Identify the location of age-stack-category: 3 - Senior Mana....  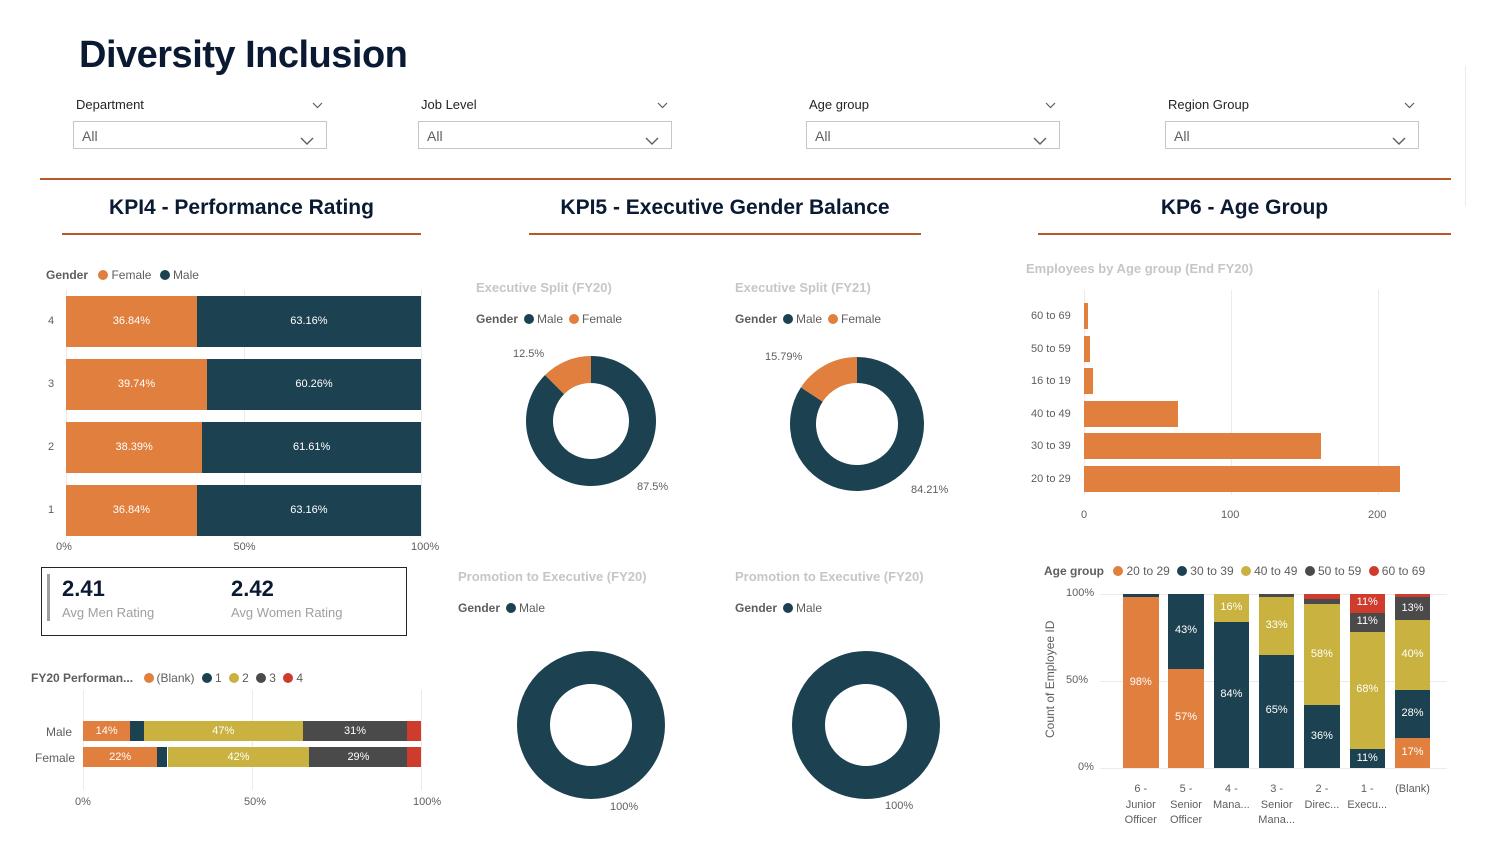
(1277, 805).